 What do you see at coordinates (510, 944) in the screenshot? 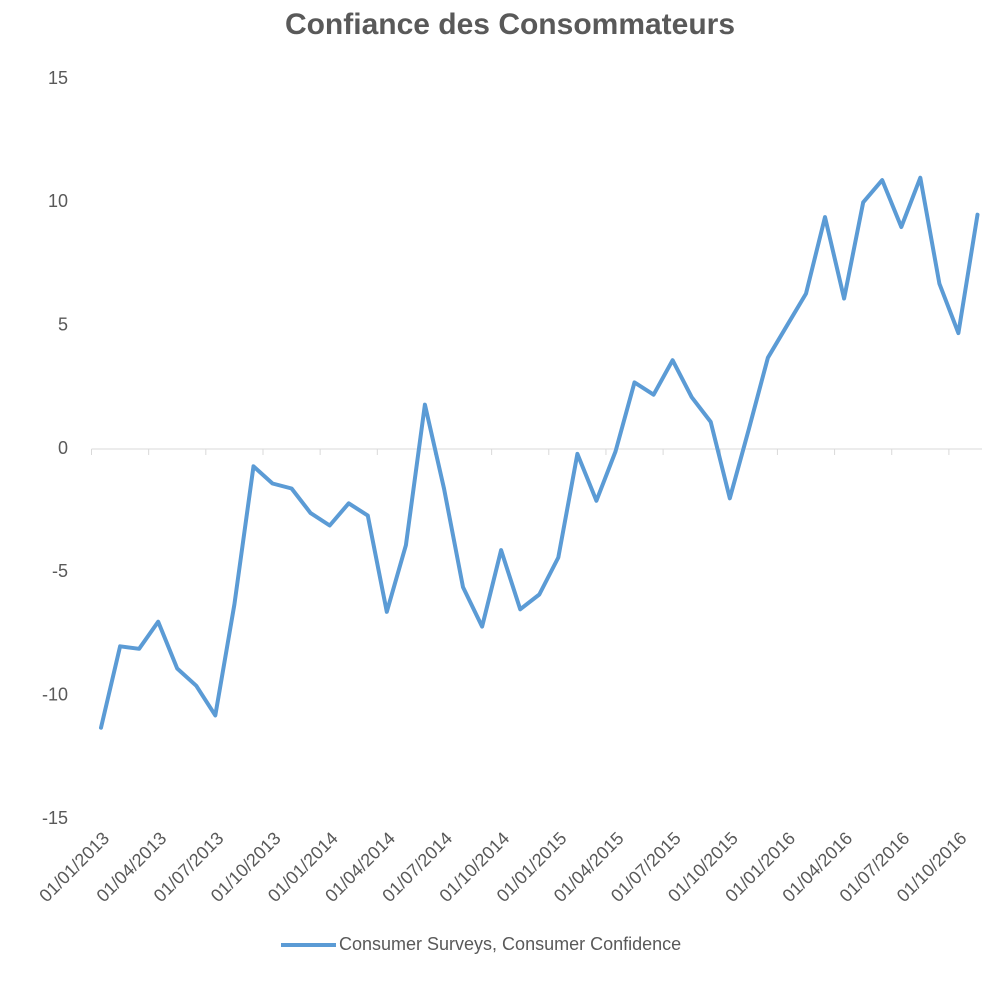
I see `legend-label: Consumer Surveys, Consumer Confidence` at bounding box center [510, 944].